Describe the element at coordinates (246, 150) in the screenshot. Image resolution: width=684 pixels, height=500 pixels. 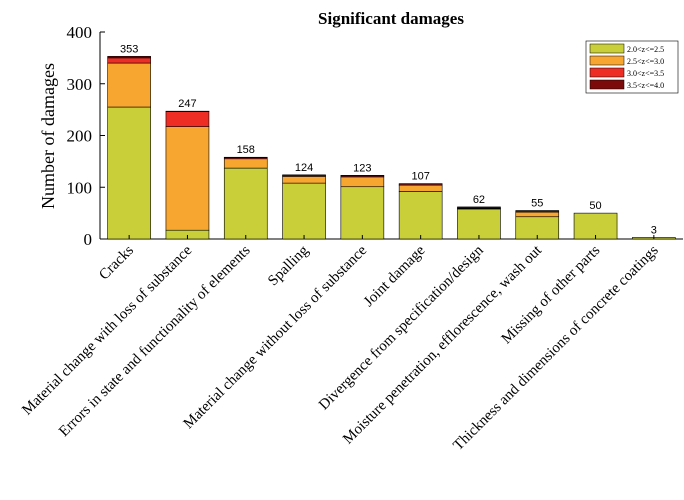
I see `bar-total-label: 158` at that location.